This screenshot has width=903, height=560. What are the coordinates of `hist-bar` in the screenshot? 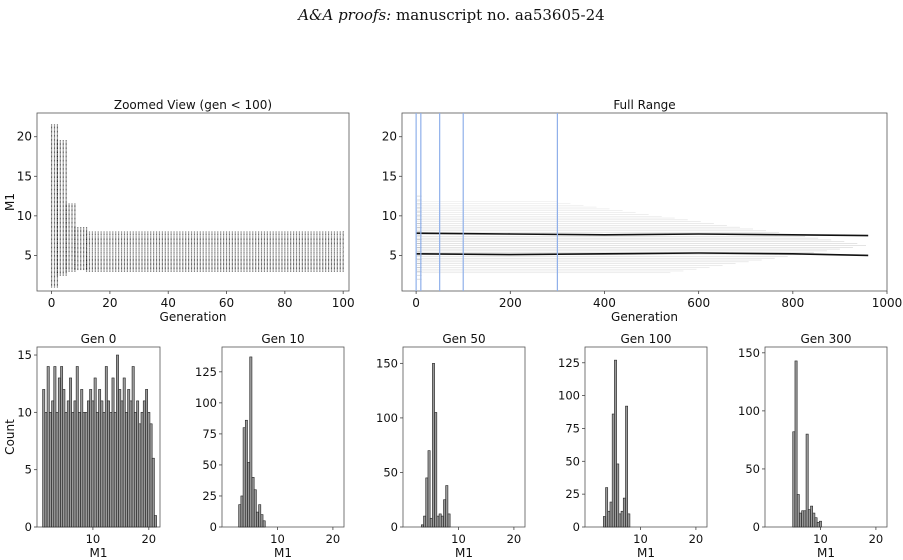 It's located at (260, 516).